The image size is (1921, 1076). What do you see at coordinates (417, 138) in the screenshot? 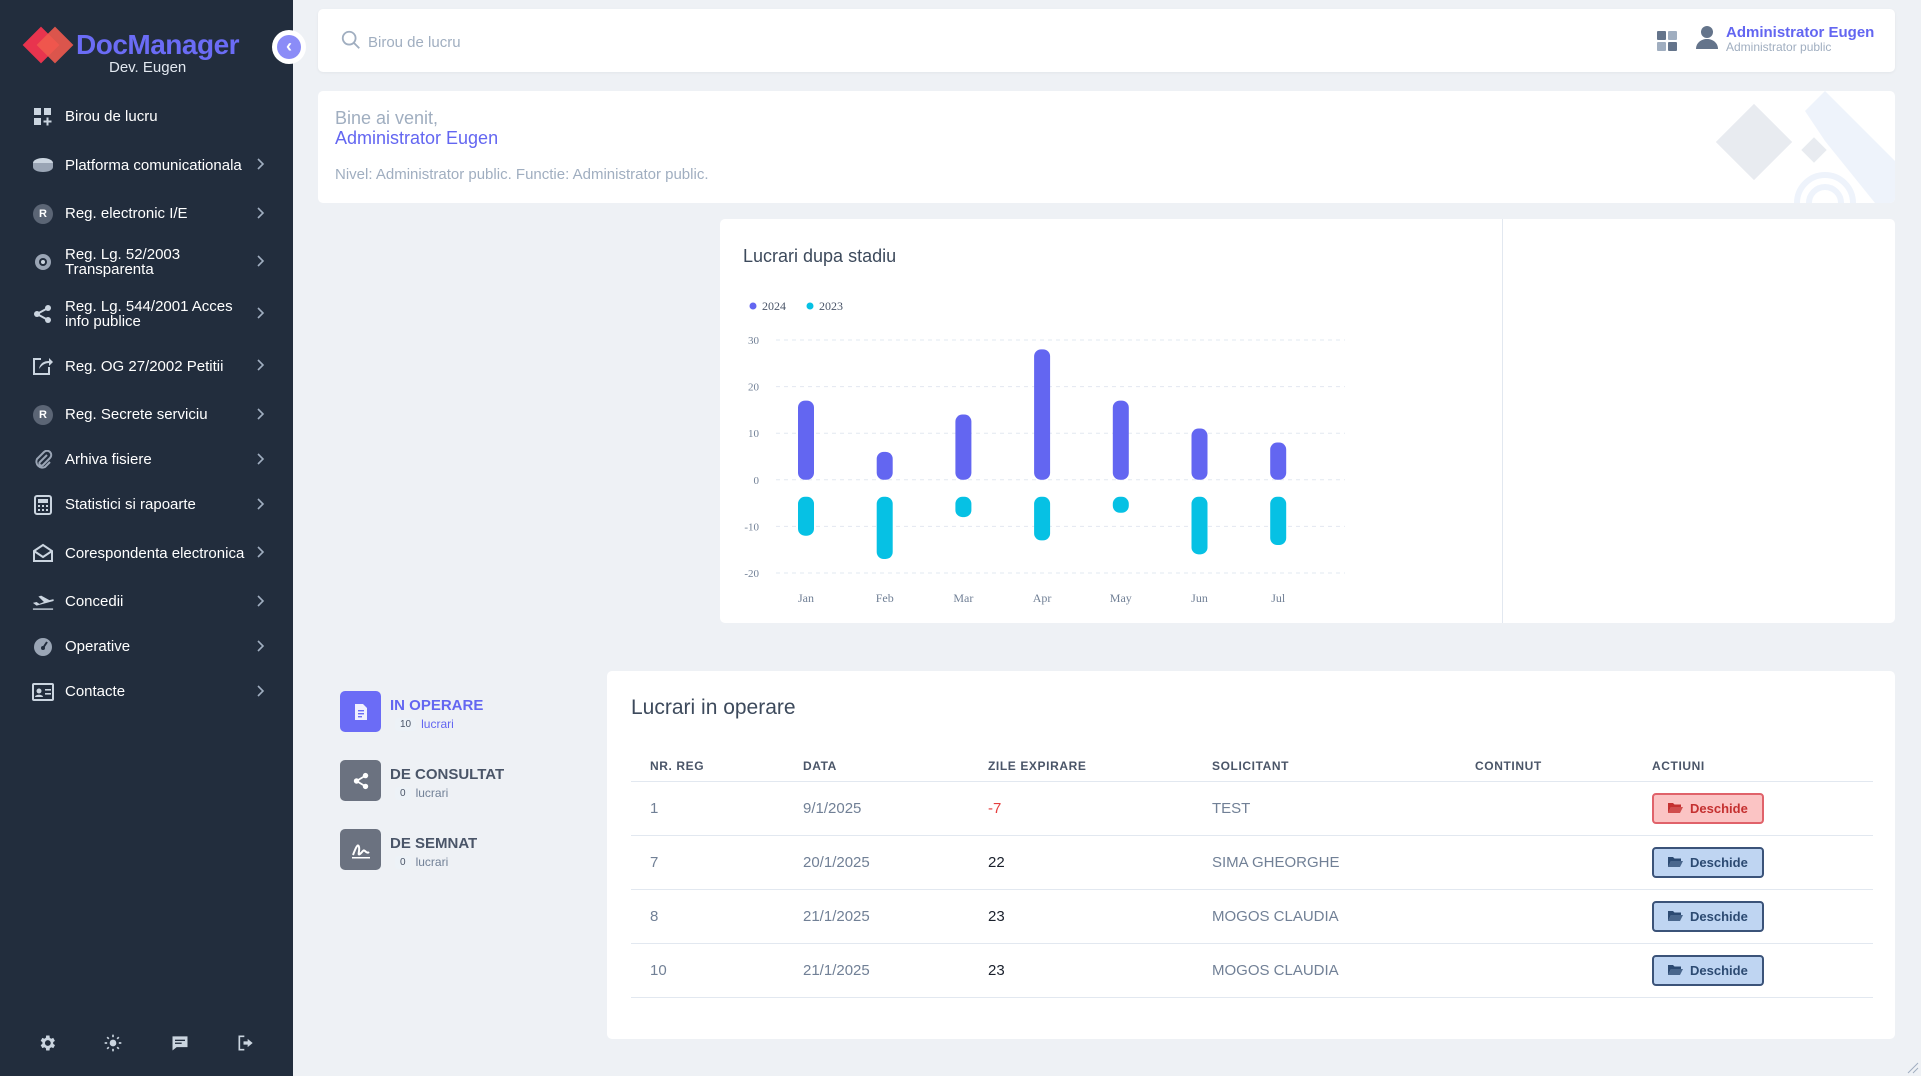
I see `welcome-name: Administrator Eugen` at bounding box center [417, 138].